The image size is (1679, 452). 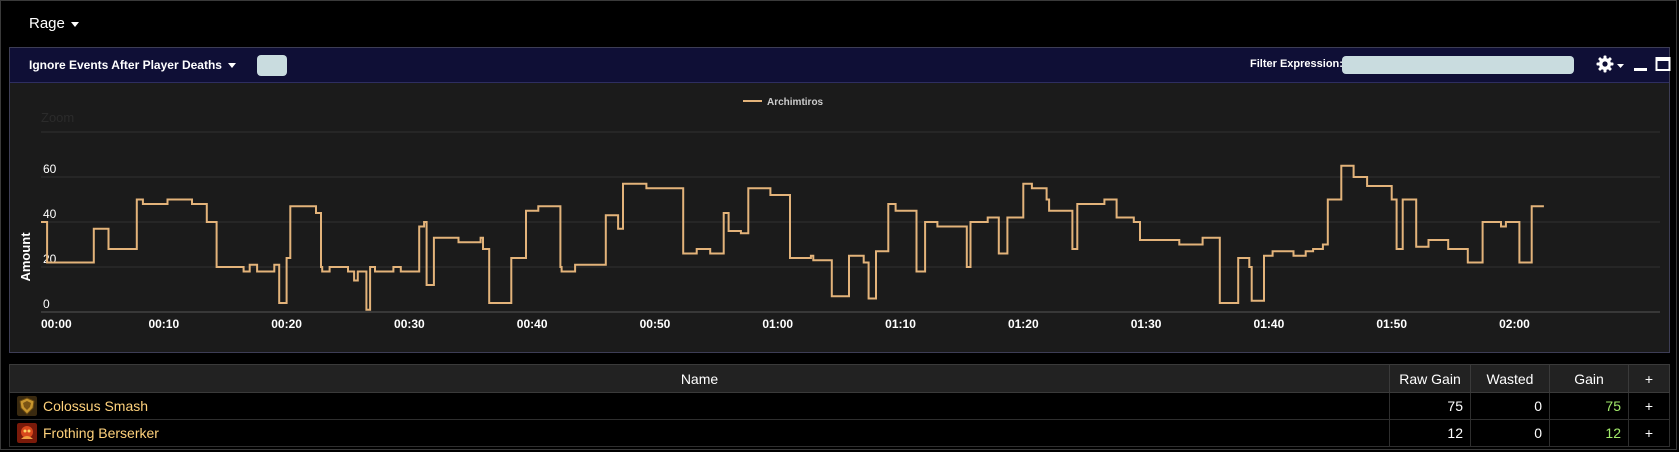 What do you see at coordinates (777, 324) in the screenshot?
I see `x-tick-label: 01:00` at bounding box center [777, 324].